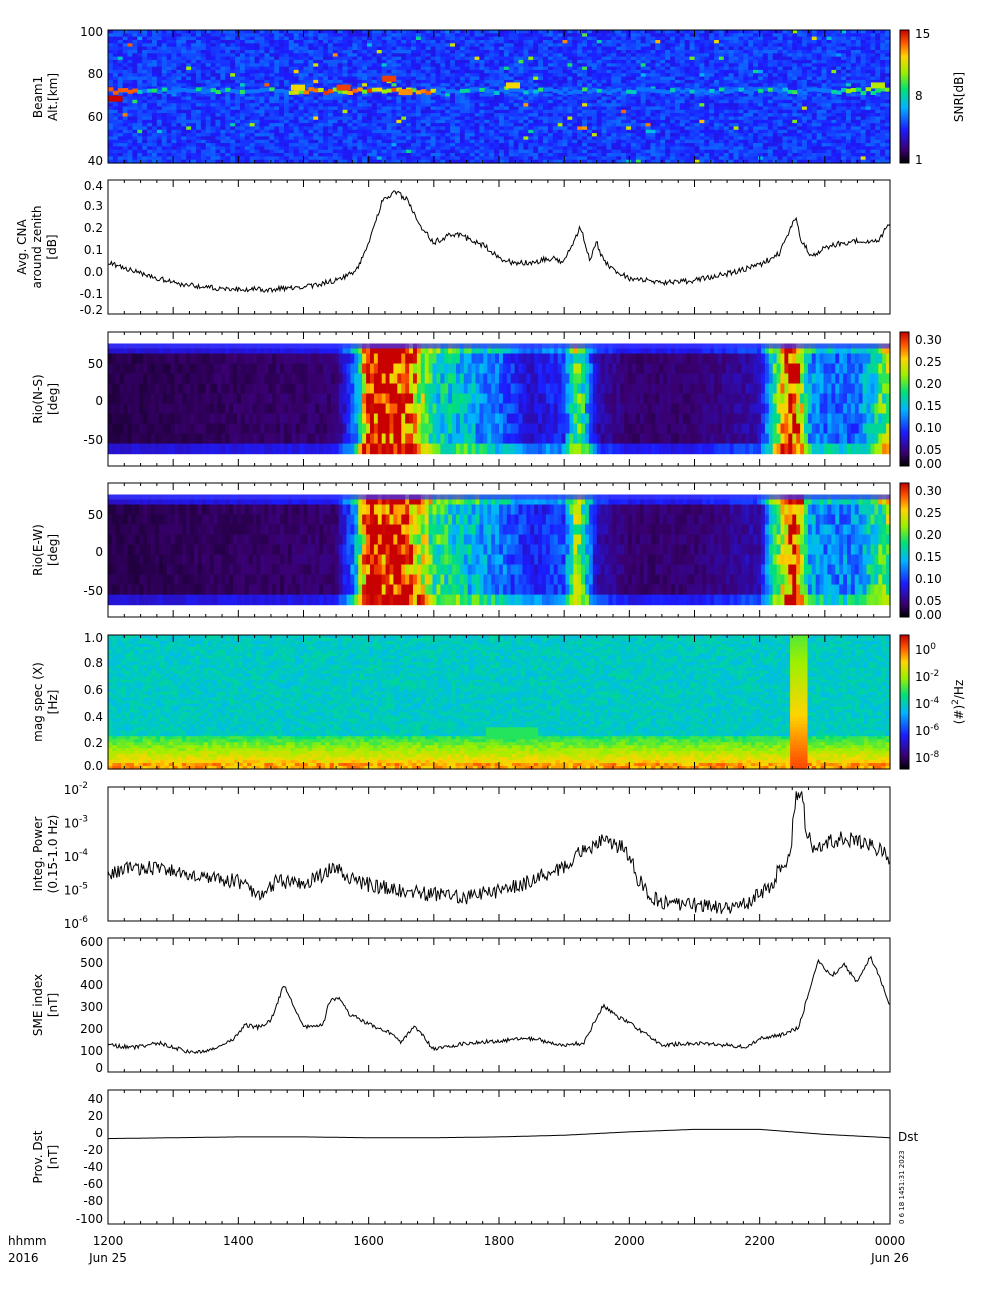 This screenshot has height=1300, width=1000. I want to click on cna-ytick-2: 0.0, so click(93, 272).